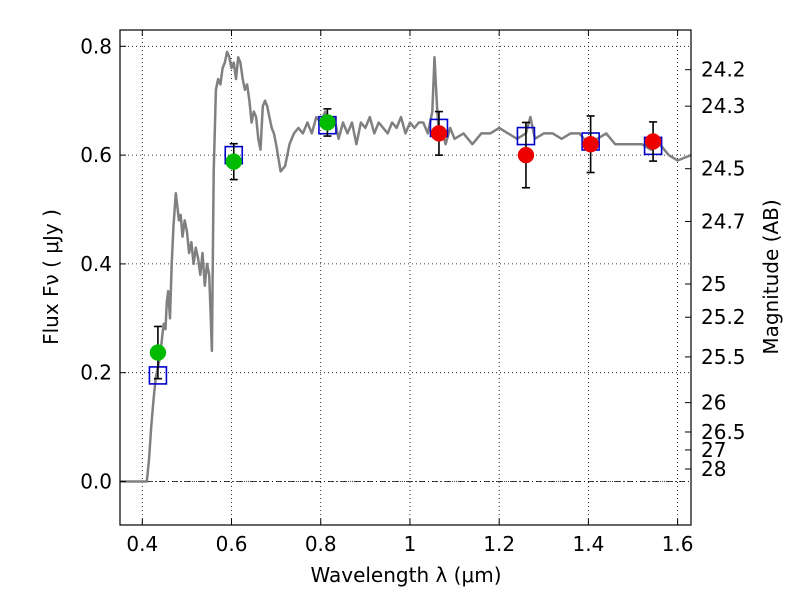 This screenshot has height=600, width=800. I want to click on x-tick-label: 0.8, so click(321, 544).